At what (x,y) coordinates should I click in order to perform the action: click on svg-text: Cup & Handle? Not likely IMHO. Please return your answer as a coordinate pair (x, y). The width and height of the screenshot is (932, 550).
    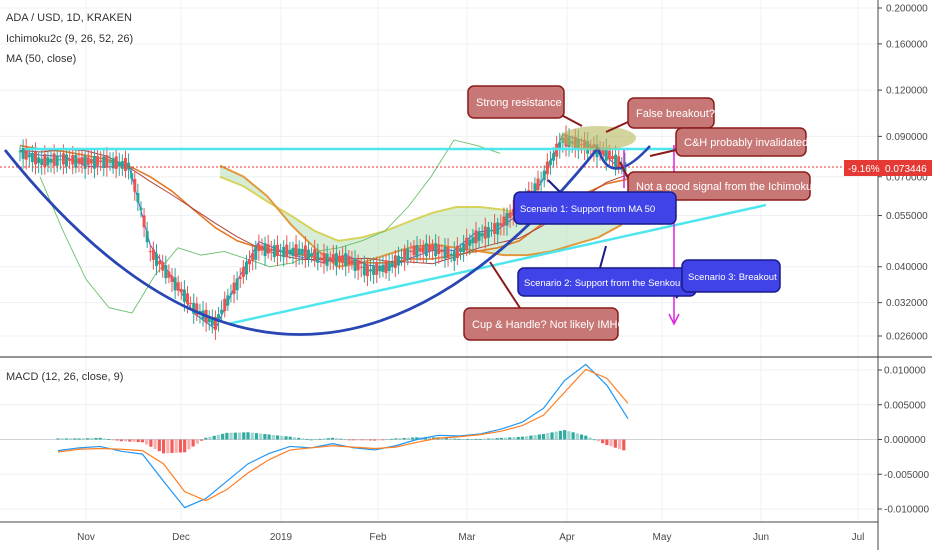
    Looking at the image, I should click on (549, 325).